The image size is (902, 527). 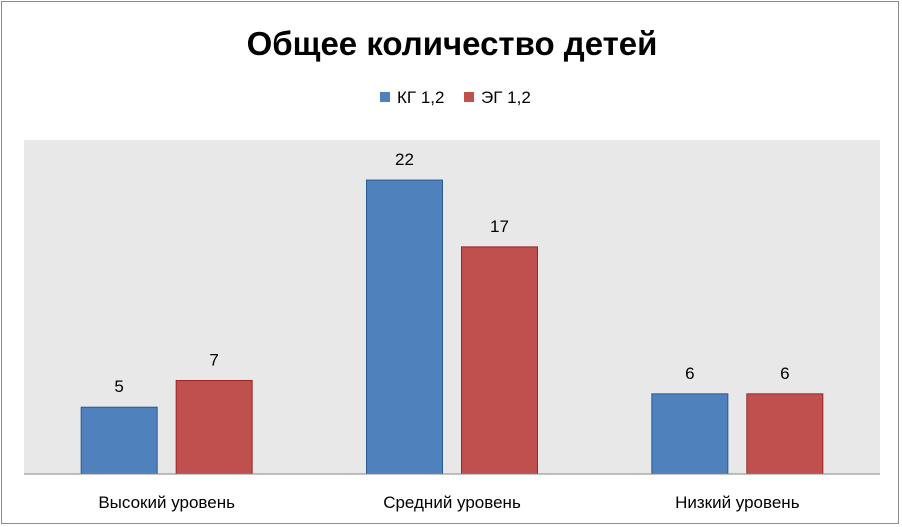 What do you see at coordinates (452, 43) in the screenshot?
I see `chart-title: Общее количество детей` at bounding box center [452, 43].